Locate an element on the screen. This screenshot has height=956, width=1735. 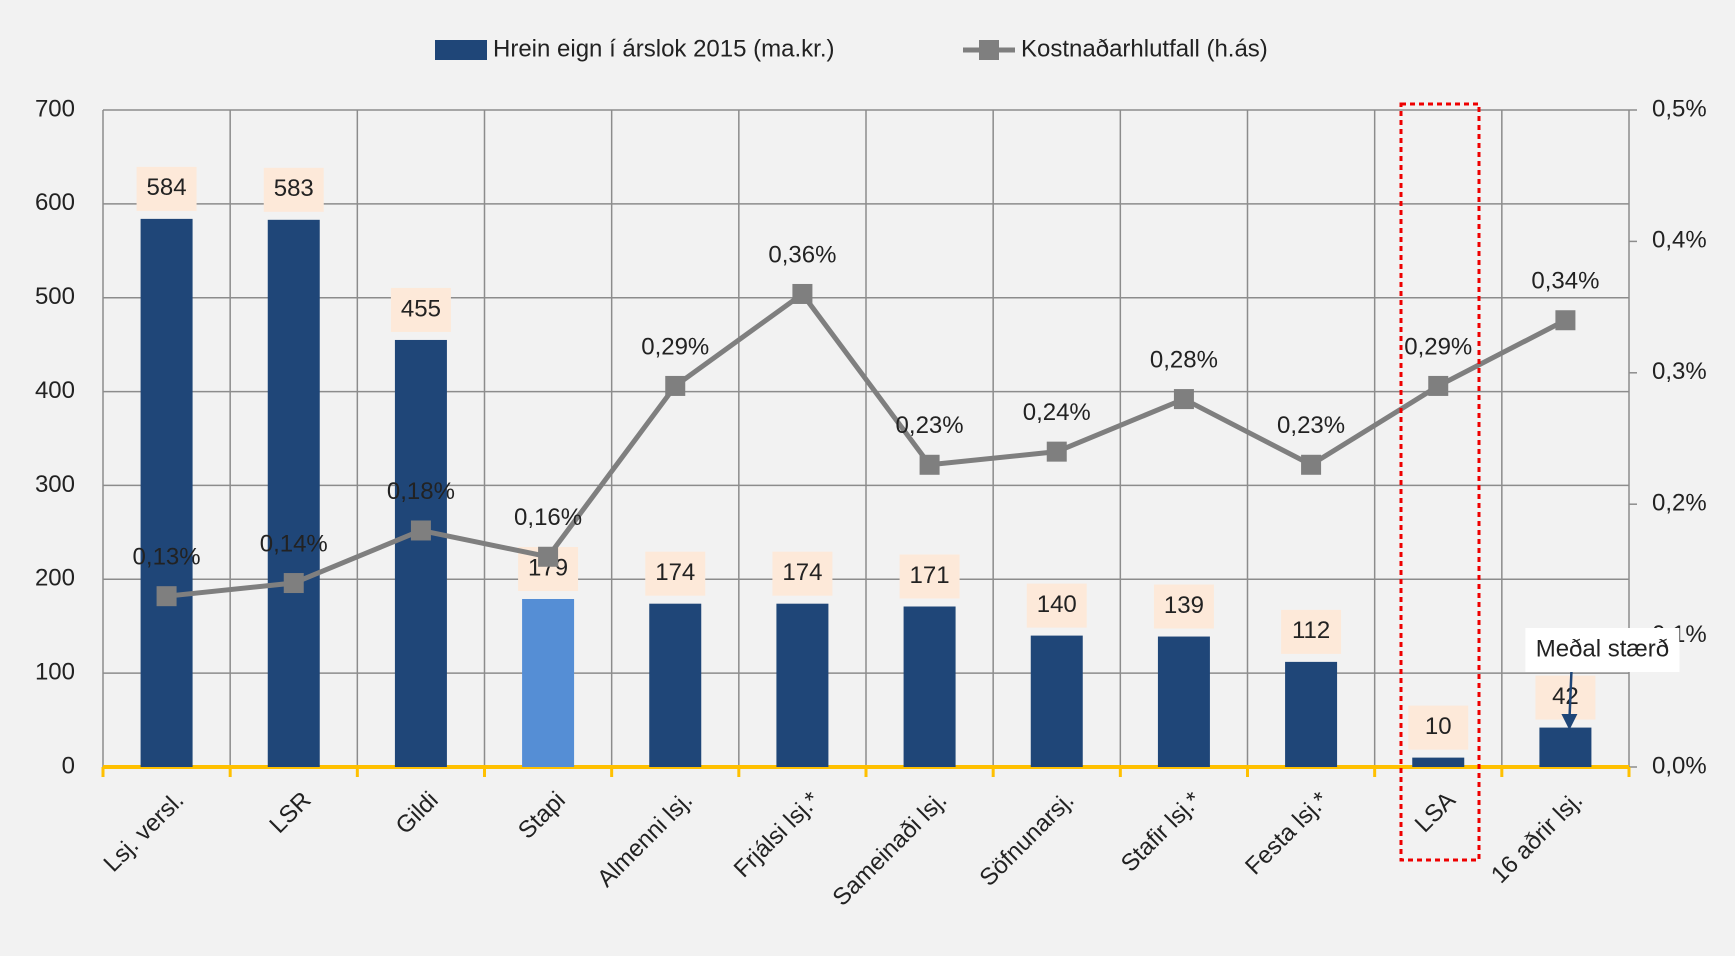
y-tick-label: 100 is located at coordinates (55, 671).